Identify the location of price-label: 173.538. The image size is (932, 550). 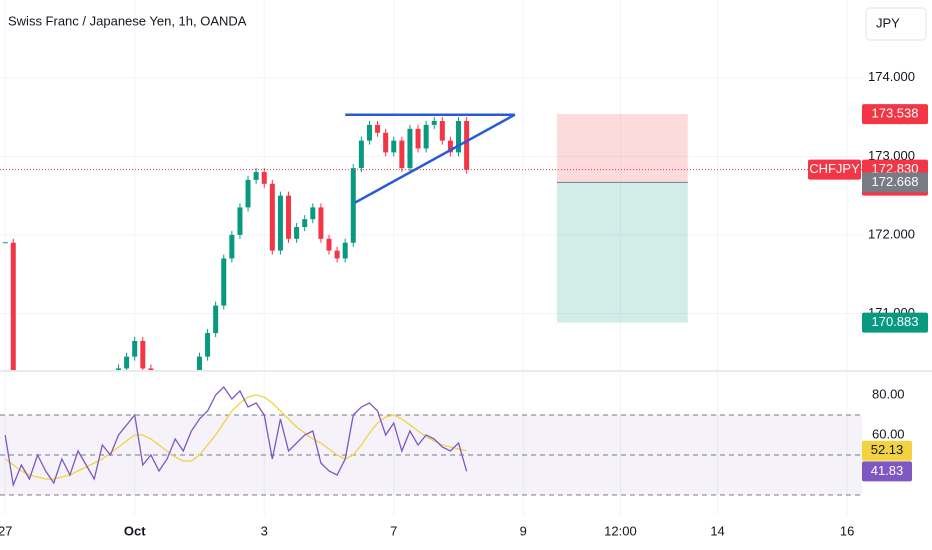
(895, 113).